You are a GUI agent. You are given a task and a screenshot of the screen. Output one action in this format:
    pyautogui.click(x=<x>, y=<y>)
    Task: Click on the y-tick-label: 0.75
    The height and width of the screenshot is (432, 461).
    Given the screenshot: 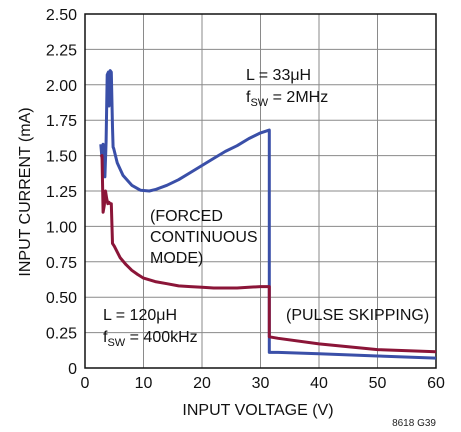 What is the action you would take?
    pyautogui.click(x=61, y=263)
    